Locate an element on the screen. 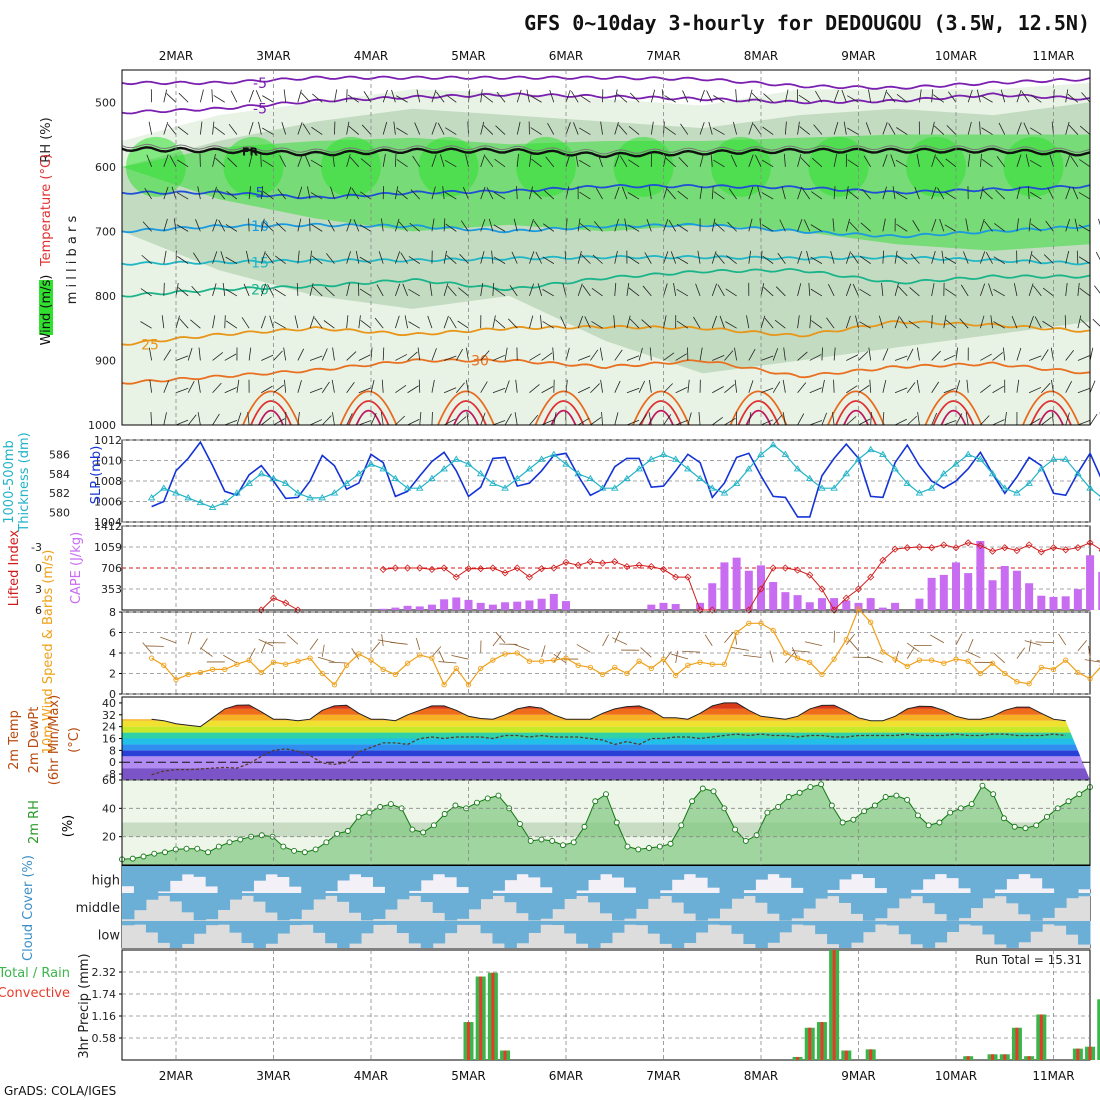 This screenshot has width=1100, height=1100. thickness-tick-label: 584 is located at coordinates (59, 474).